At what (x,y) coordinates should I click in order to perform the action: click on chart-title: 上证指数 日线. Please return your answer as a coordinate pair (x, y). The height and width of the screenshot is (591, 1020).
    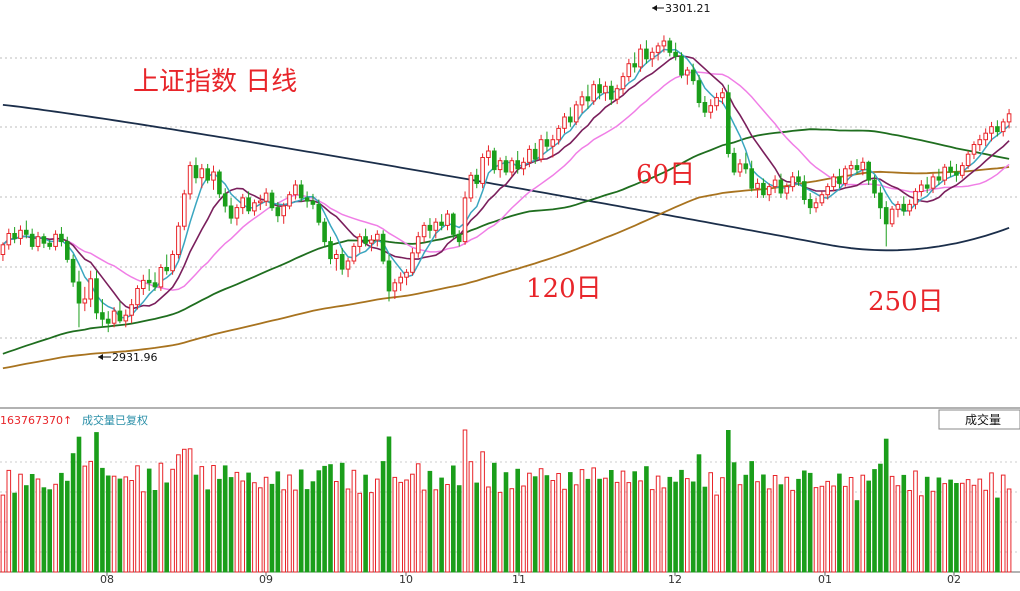
    Looking at the image, I should click on (215, 82).